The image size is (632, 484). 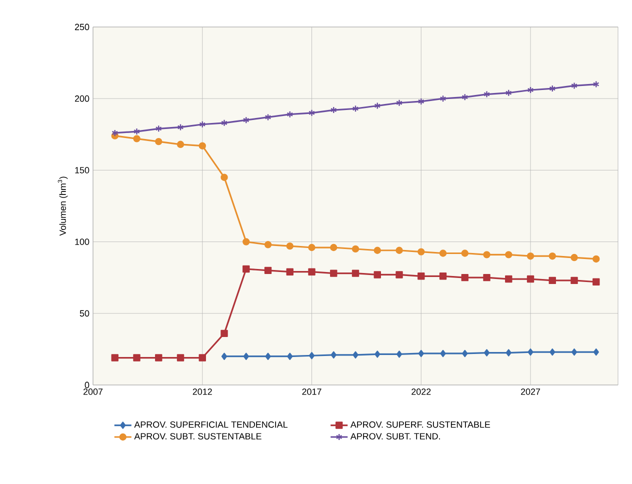 What do you see at coordinates (530, 391) in the screenshot?
I see `x-tick-label: 2027` at bounding box center [530, 391].